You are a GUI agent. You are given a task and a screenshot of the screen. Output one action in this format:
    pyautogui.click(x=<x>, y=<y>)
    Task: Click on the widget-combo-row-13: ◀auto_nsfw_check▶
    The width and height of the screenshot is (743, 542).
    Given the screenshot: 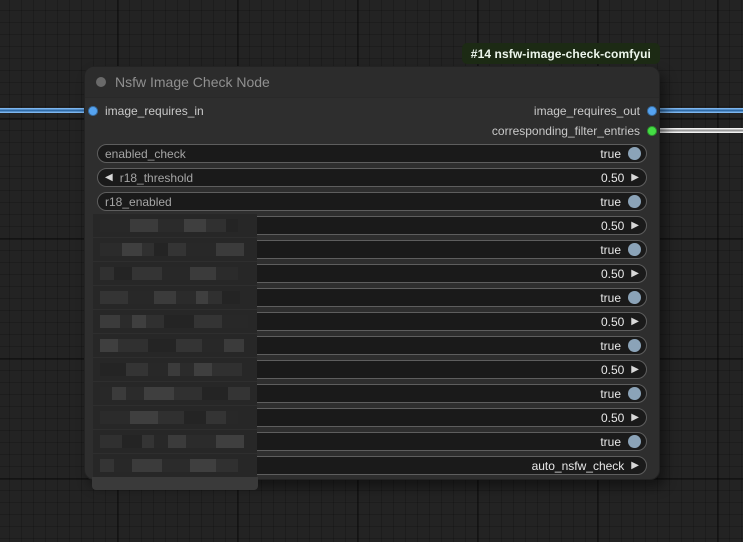 What is the action you would take?
    pyautogui.click(x=370, y=465)
    